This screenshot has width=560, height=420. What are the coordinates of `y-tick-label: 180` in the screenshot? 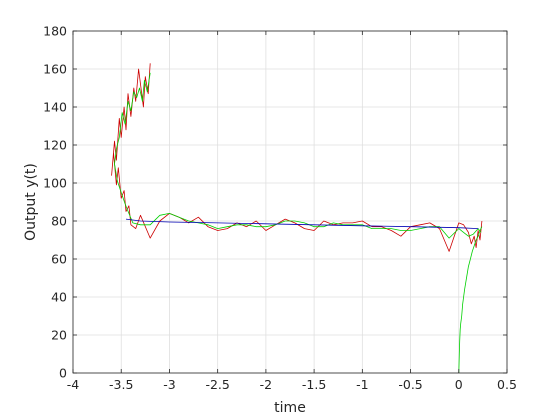 It's located at (55, 31).